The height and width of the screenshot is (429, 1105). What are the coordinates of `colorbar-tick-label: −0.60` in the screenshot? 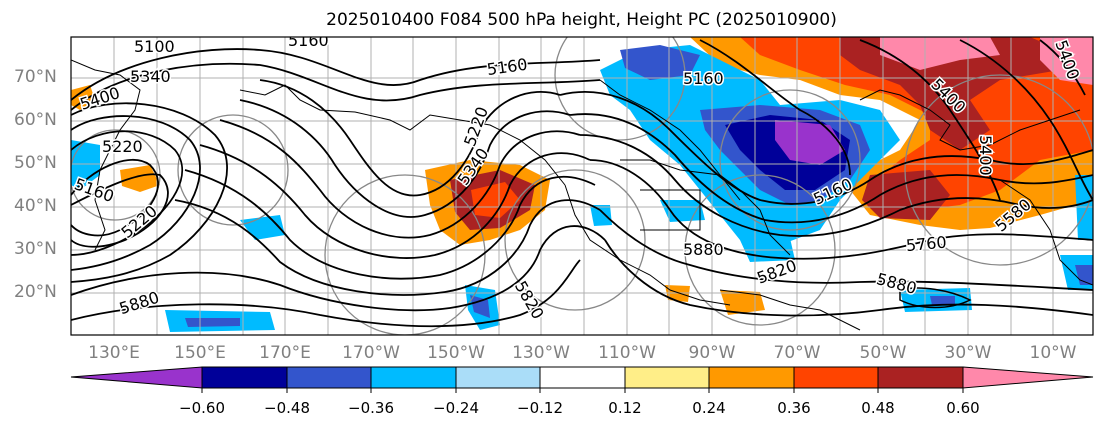 It's located at (202, 408).